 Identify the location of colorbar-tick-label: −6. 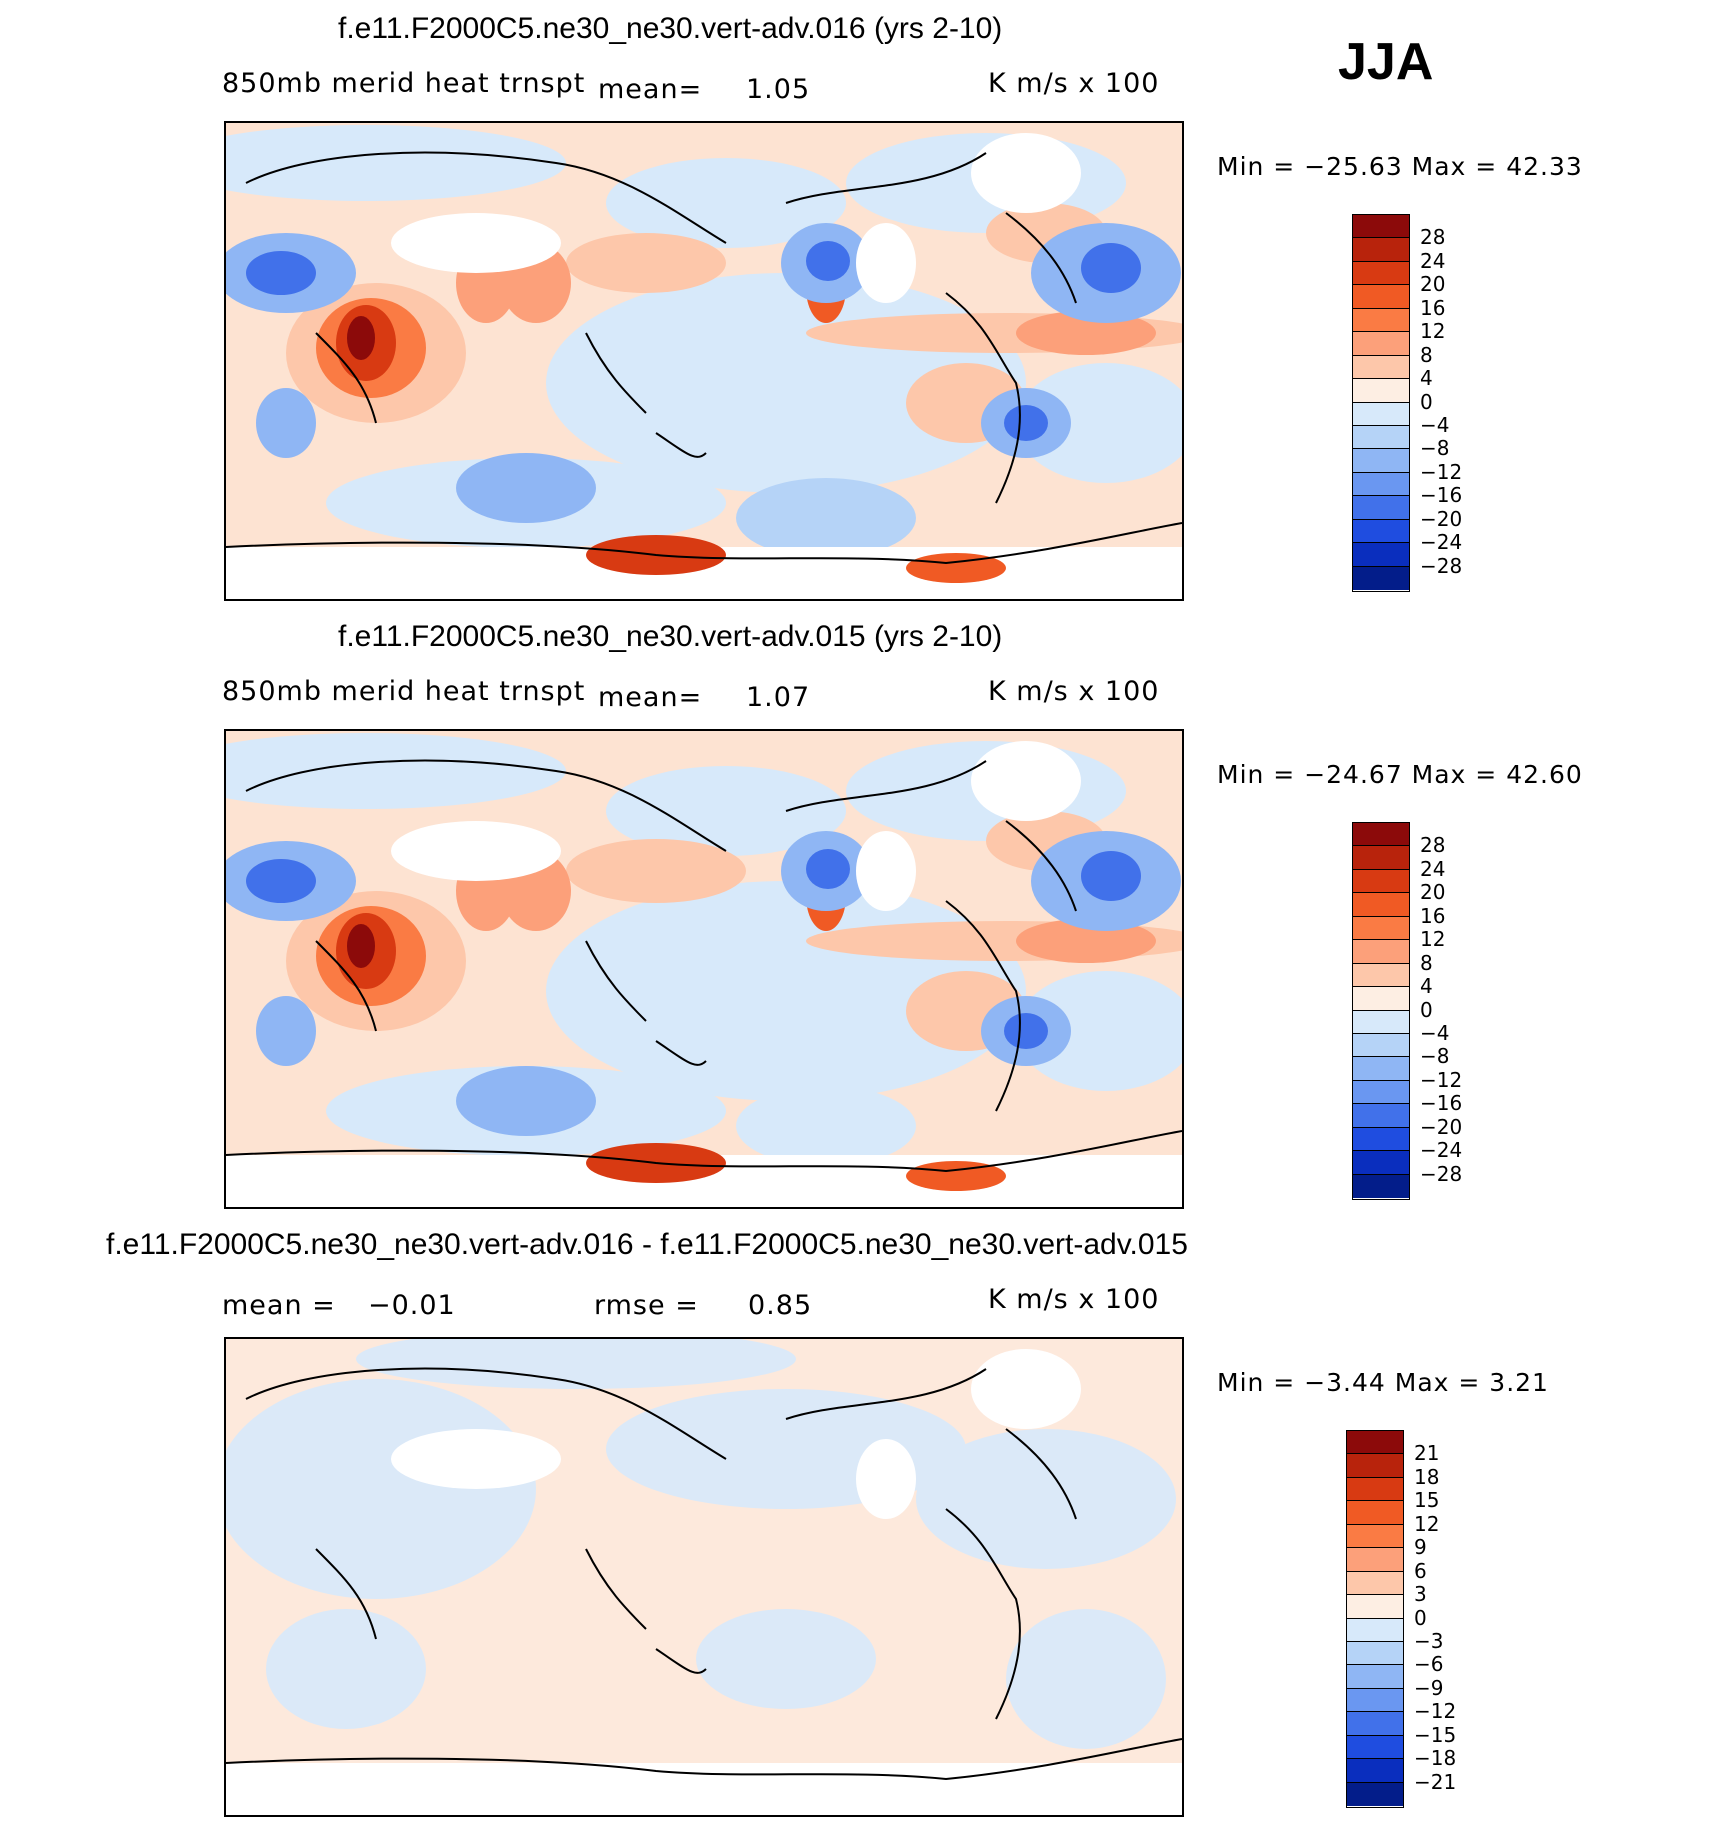
(1429, 1664).